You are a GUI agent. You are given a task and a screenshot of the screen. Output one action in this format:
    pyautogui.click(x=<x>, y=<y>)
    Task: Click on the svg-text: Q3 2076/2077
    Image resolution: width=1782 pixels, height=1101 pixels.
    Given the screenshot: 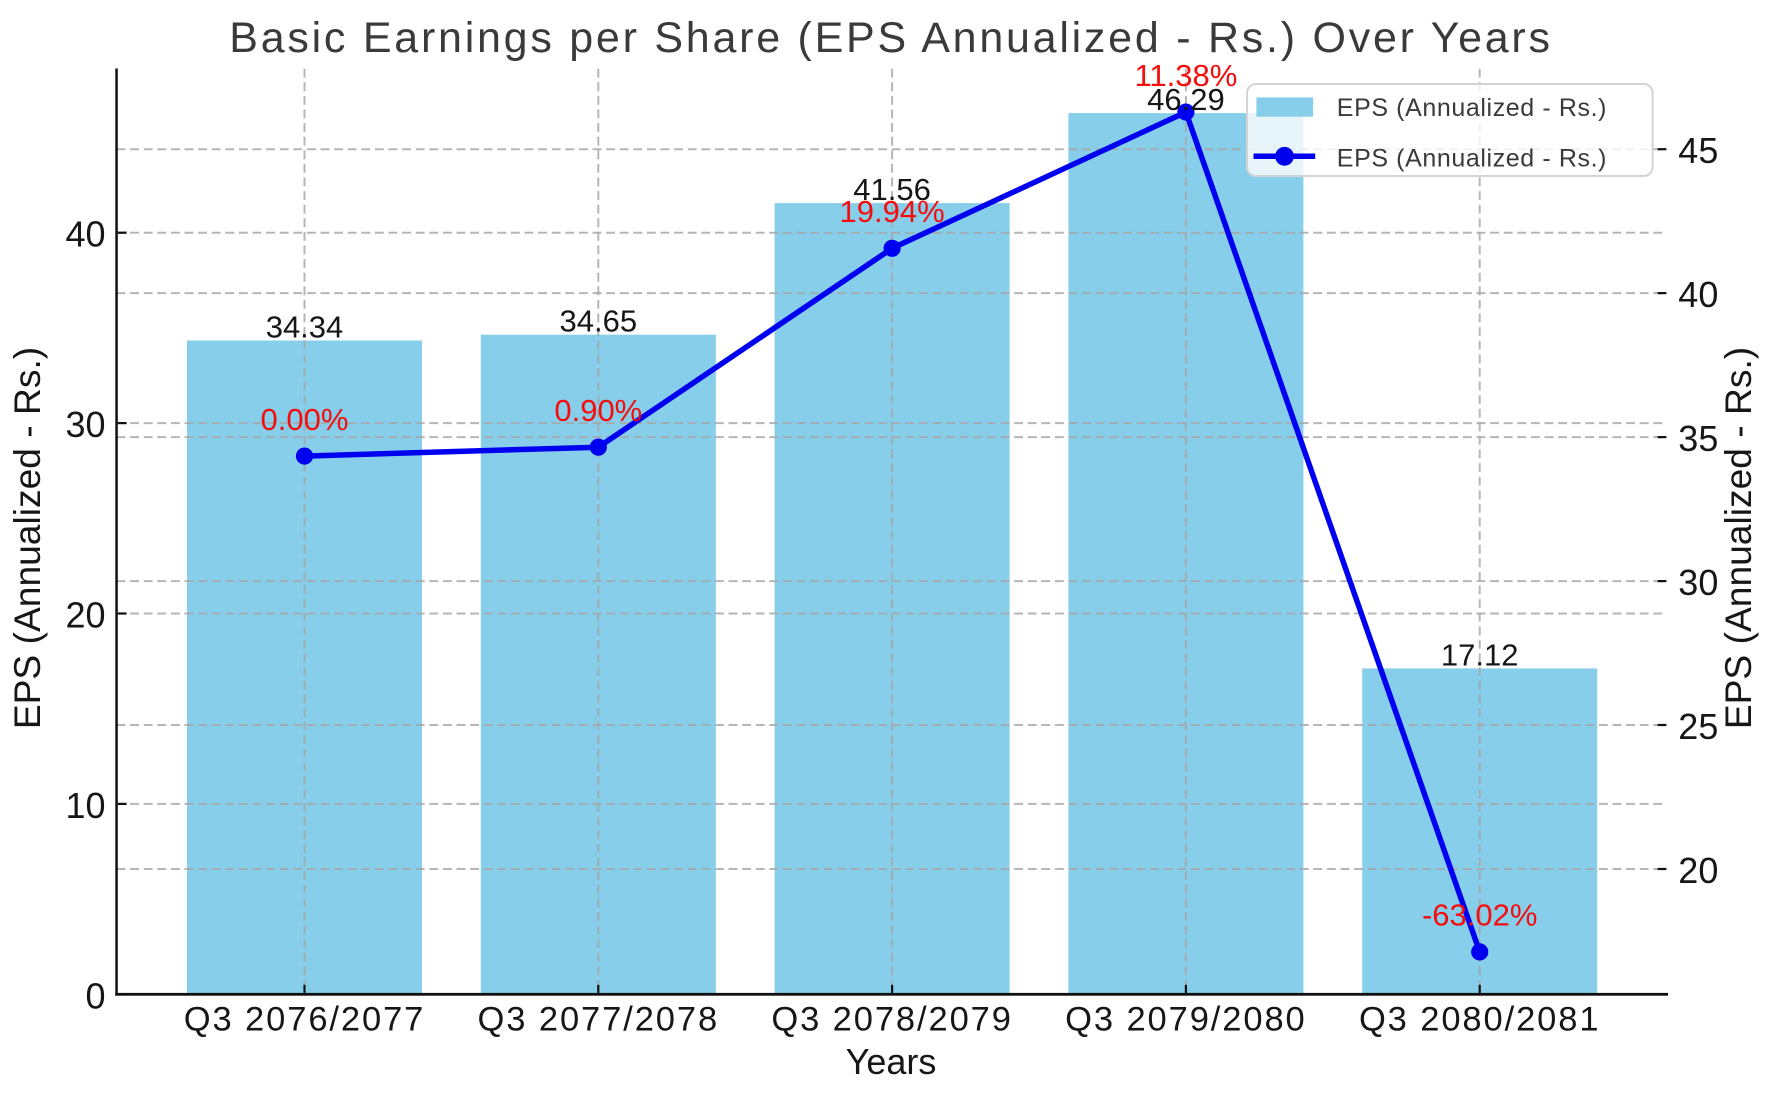 What is the action you would take?
    pyautogui.click(x=305, y=1020)
    